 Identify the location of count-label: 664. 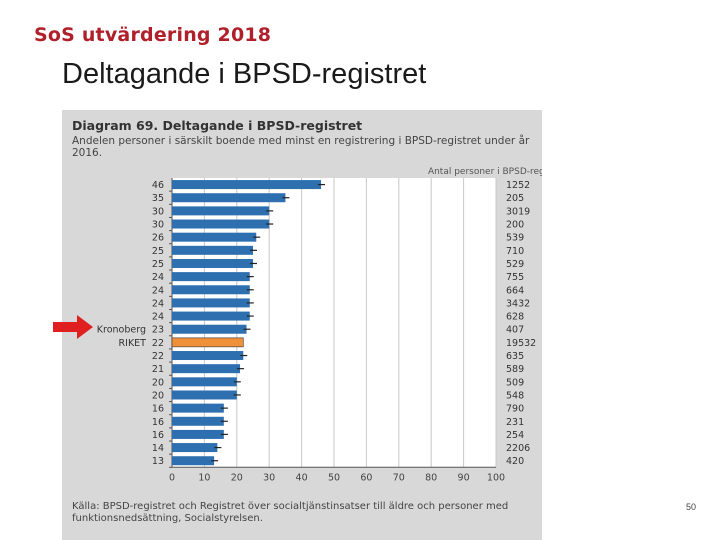
(515, 290).